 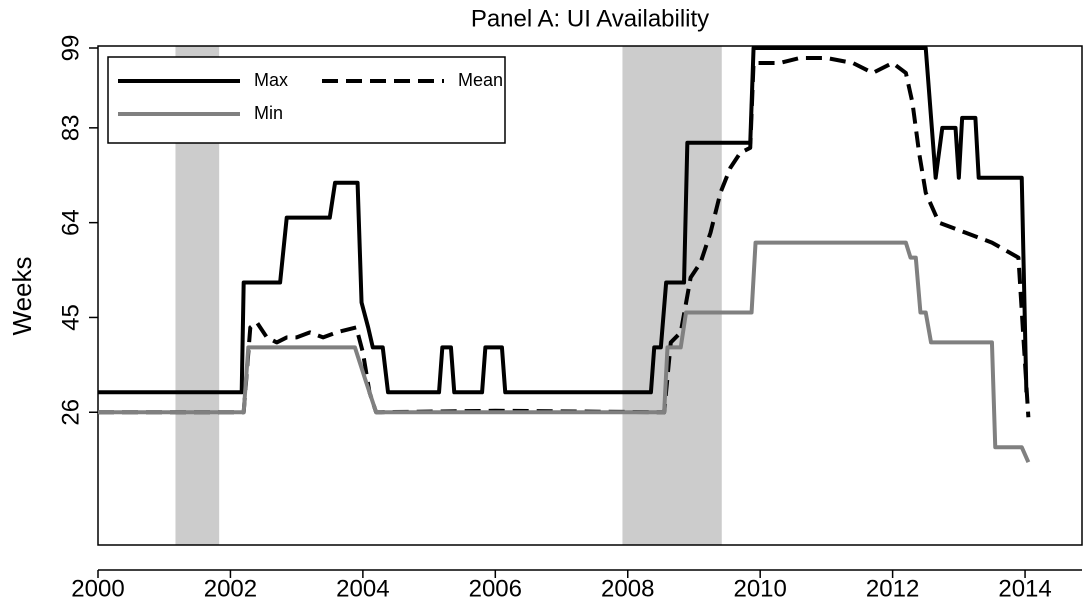 I want to click on x-tick-label: 2014, so click(x=1024, y=588).